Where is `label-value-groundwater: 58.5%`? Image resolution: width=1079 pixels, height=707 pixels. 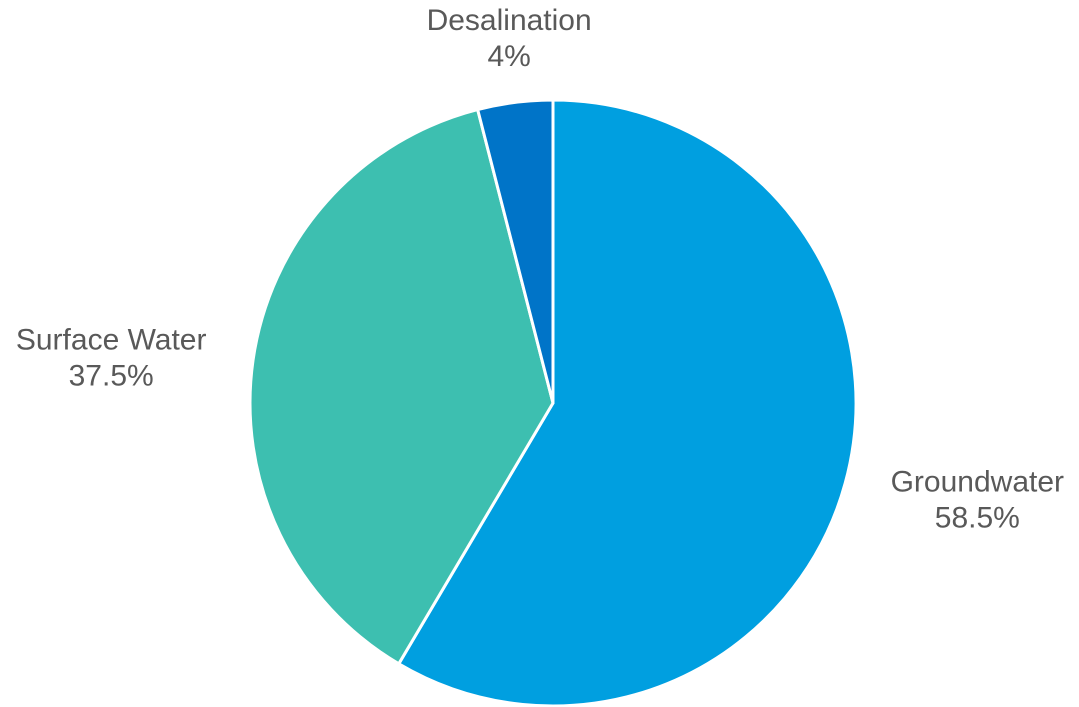
label-value-groundwater: 58.5% is located at coordinates (977, 517).